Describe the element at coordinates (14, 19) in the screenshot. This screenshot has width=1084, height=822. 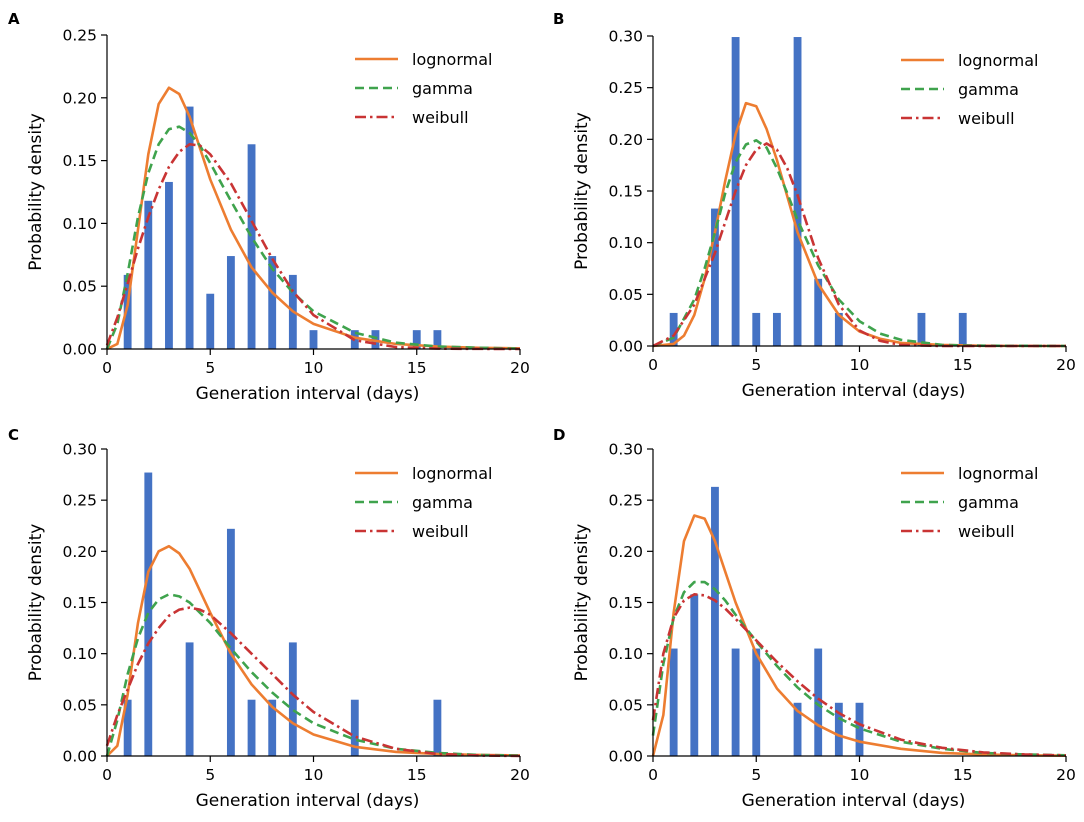
I see `panel-label: A` at that location.